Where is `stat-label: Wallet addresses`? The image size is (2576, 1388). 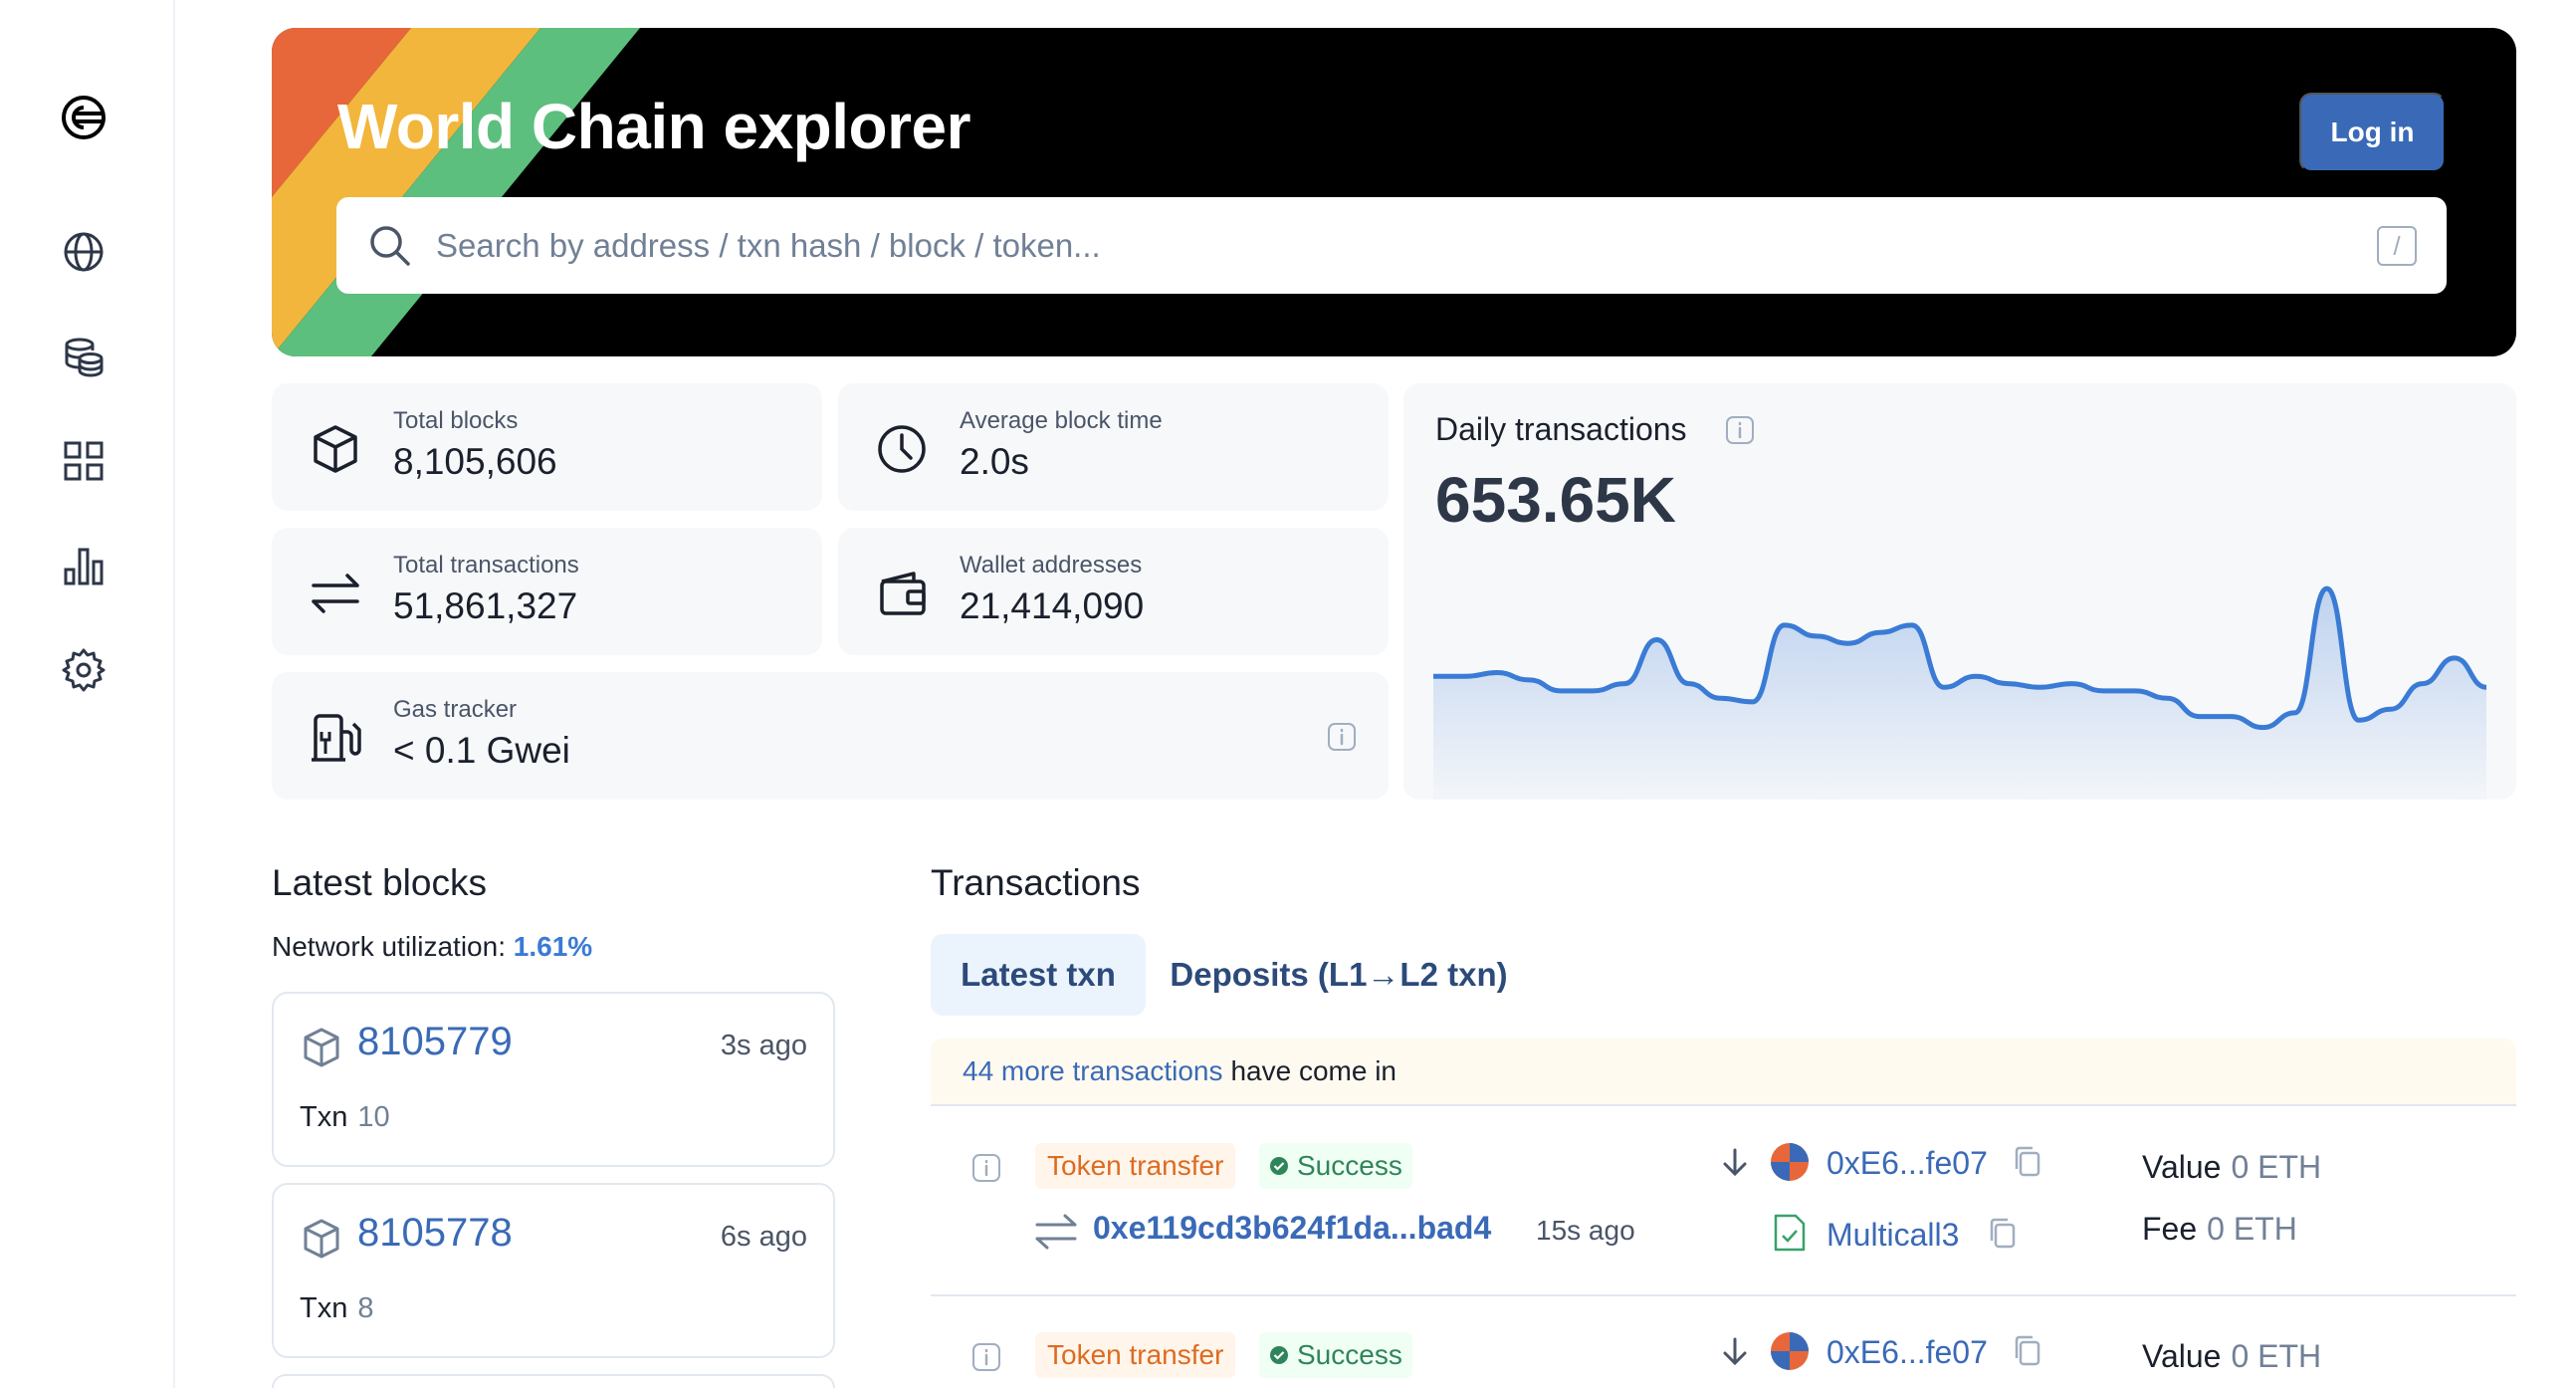 stat-label: Wallet addresses is located at coordinates (1051, 565).